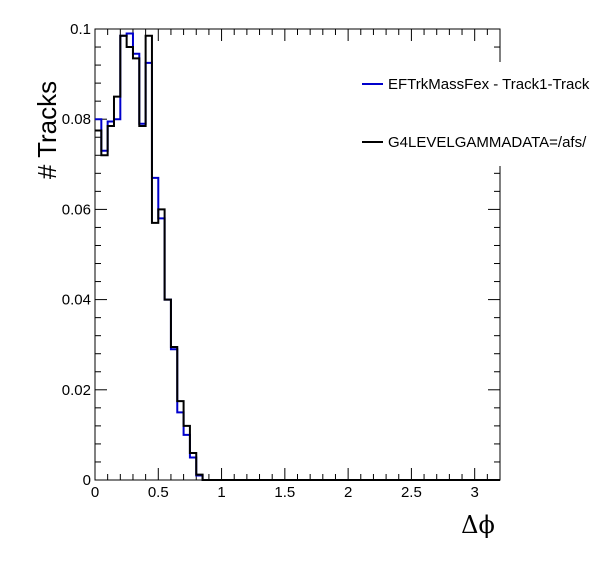 This screenshot has width=596, height=572. What do you see at coordinates (76, 209) in the screenshot?
I see `y-tick-label: 0.06` at bounding box center [76, 209].